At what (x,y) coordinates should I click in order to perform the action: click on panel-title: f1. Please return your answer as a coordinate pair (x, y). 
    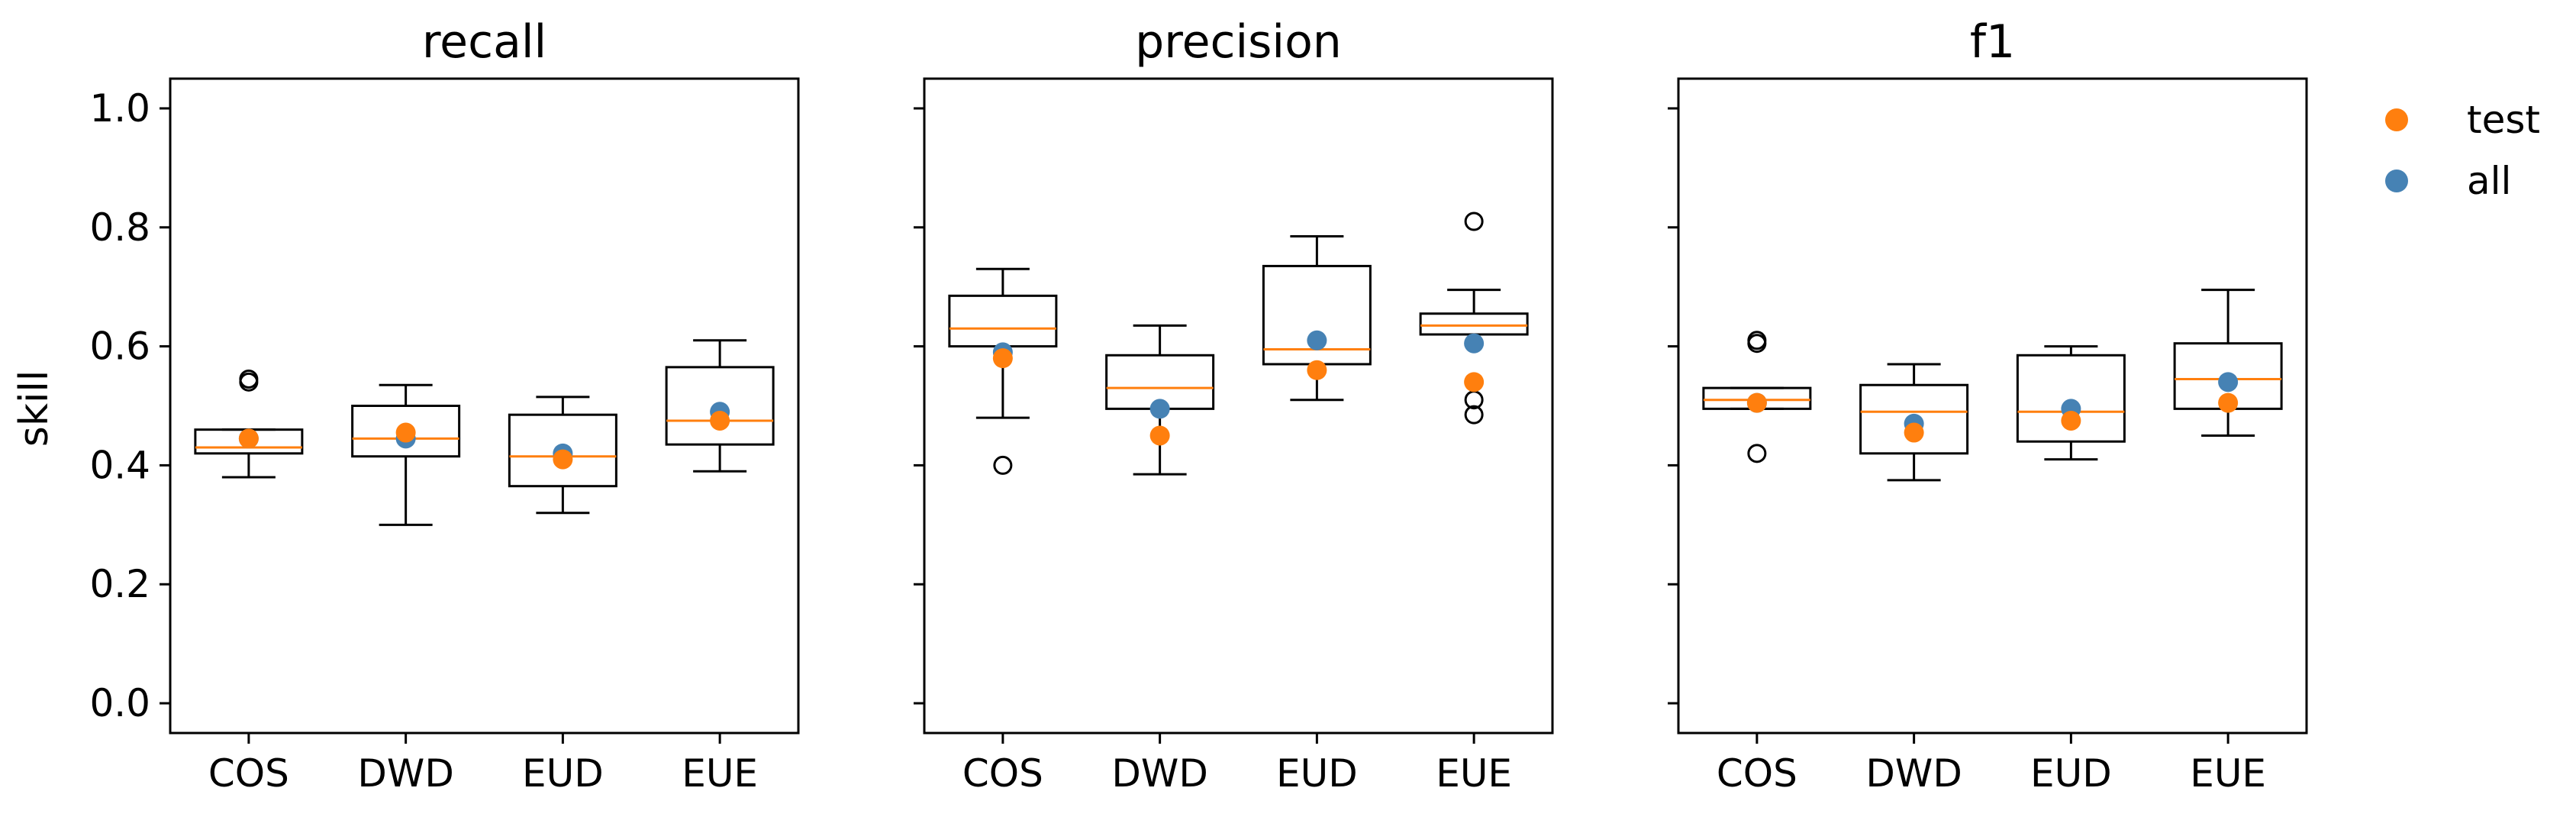
    Looking at the image, I should click on (1993, 42).